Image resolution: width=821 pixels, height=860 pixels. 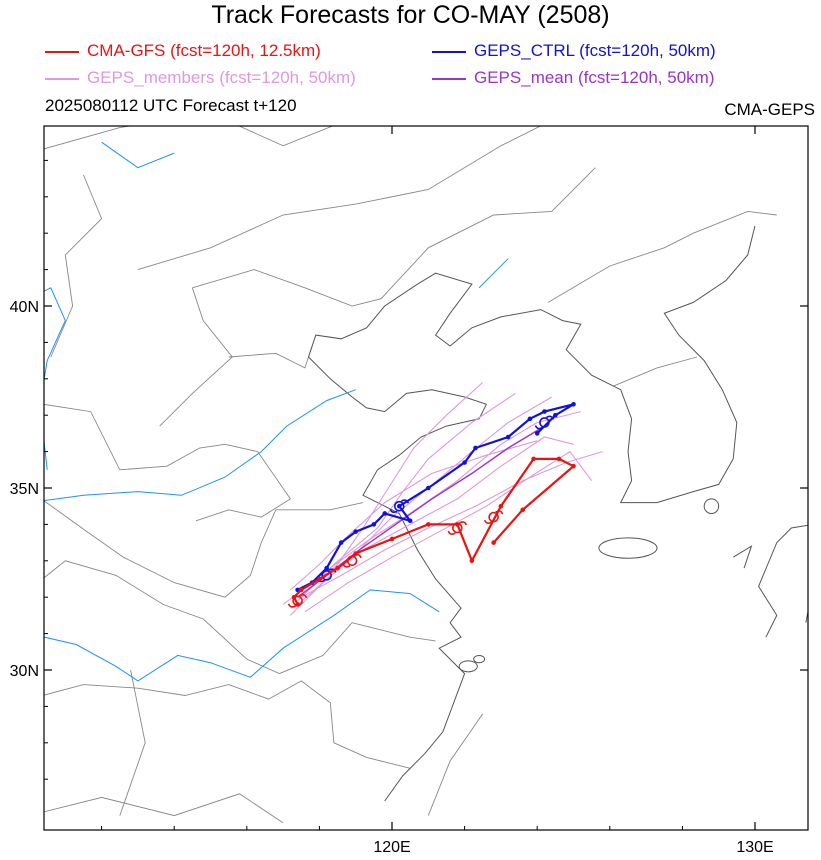 I want to click on legend-item-cma-gfs: CMA-GFS (fcst=120h, 12.5km), so click(x=183, y=51).